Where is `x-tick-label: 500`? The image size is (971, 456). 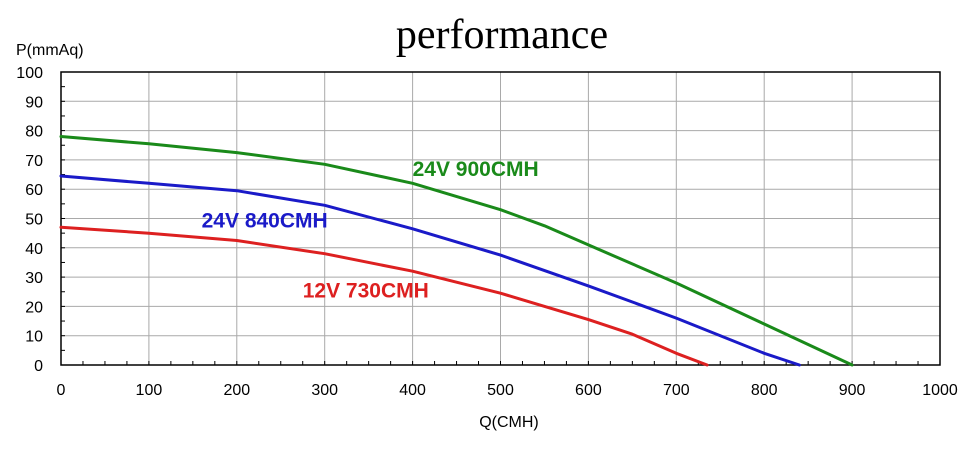 x-tick-label: 500 is located at coordinates (500, 390).